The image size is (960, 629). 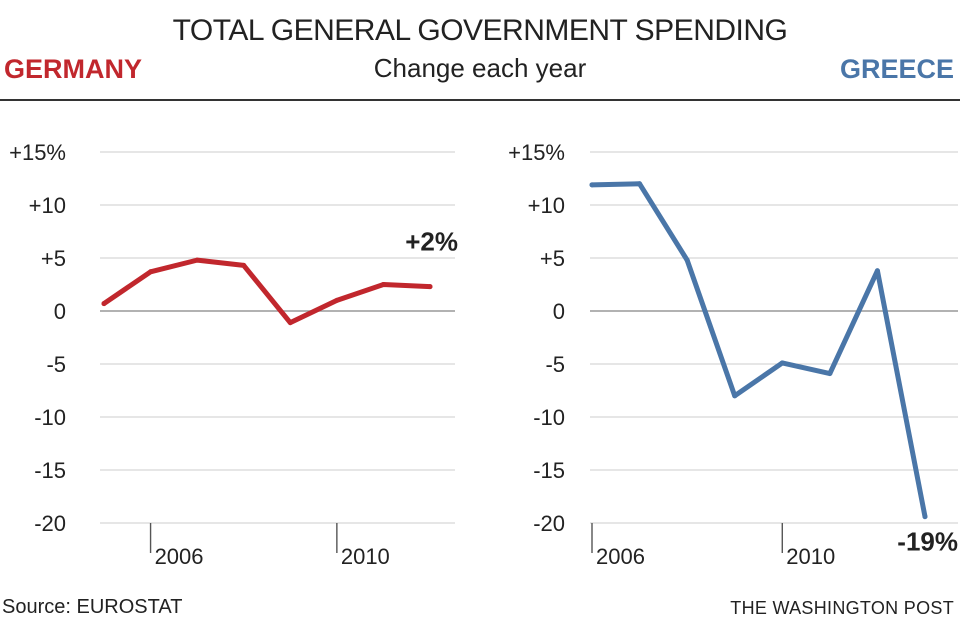 I want to click on germany-xtick-label: 2010, so click(x=365, y=556).